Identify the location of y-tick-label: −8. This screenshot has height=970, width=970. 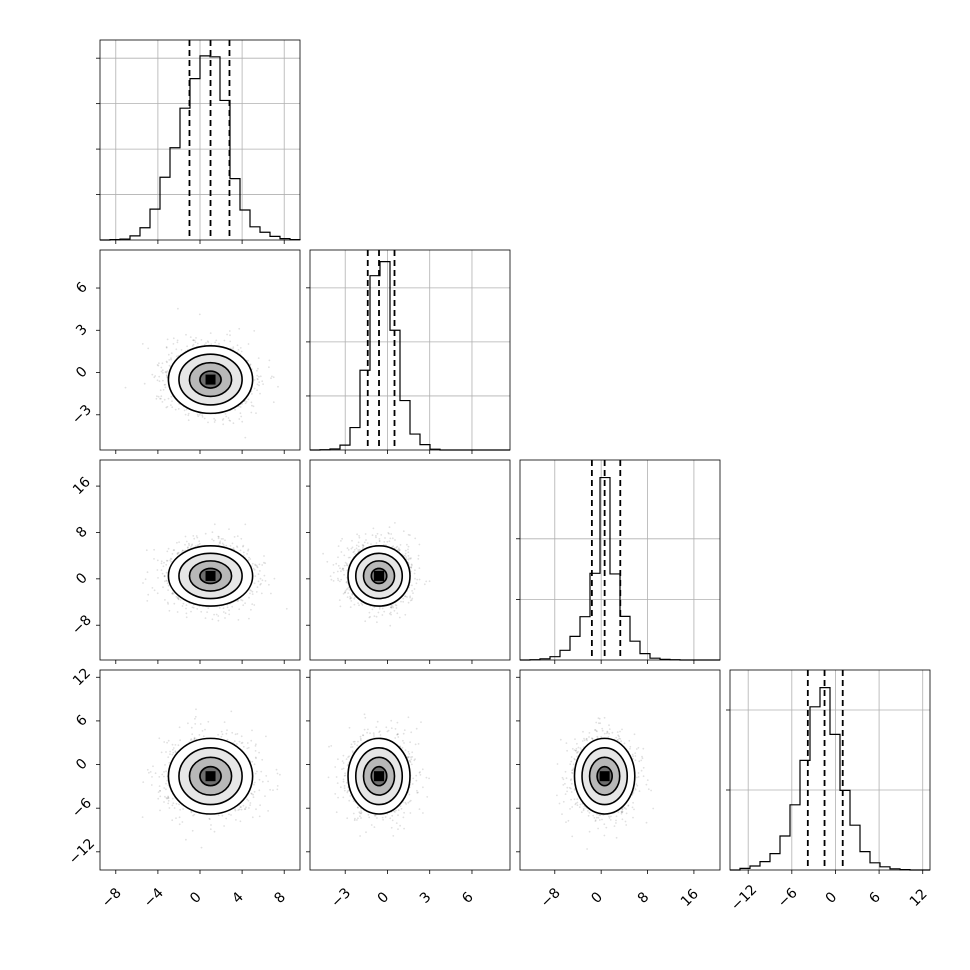
(82, 625).